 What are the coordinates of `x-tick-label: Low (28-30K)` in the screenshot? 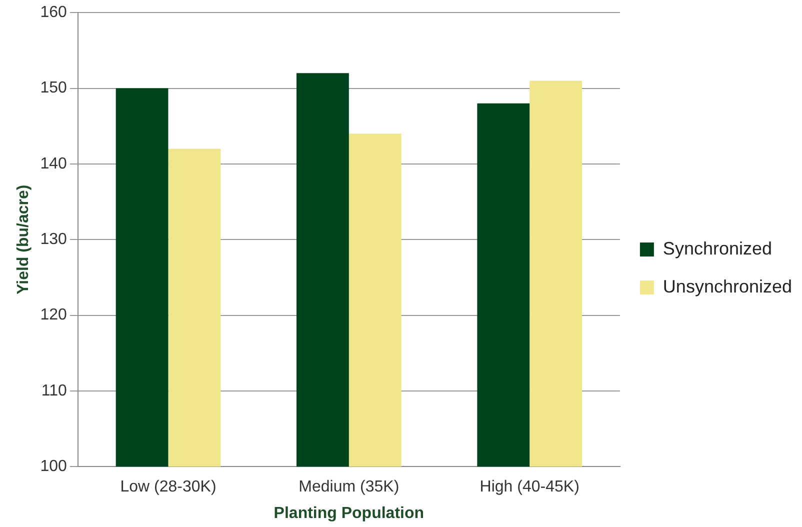 It's located at (168, 487).